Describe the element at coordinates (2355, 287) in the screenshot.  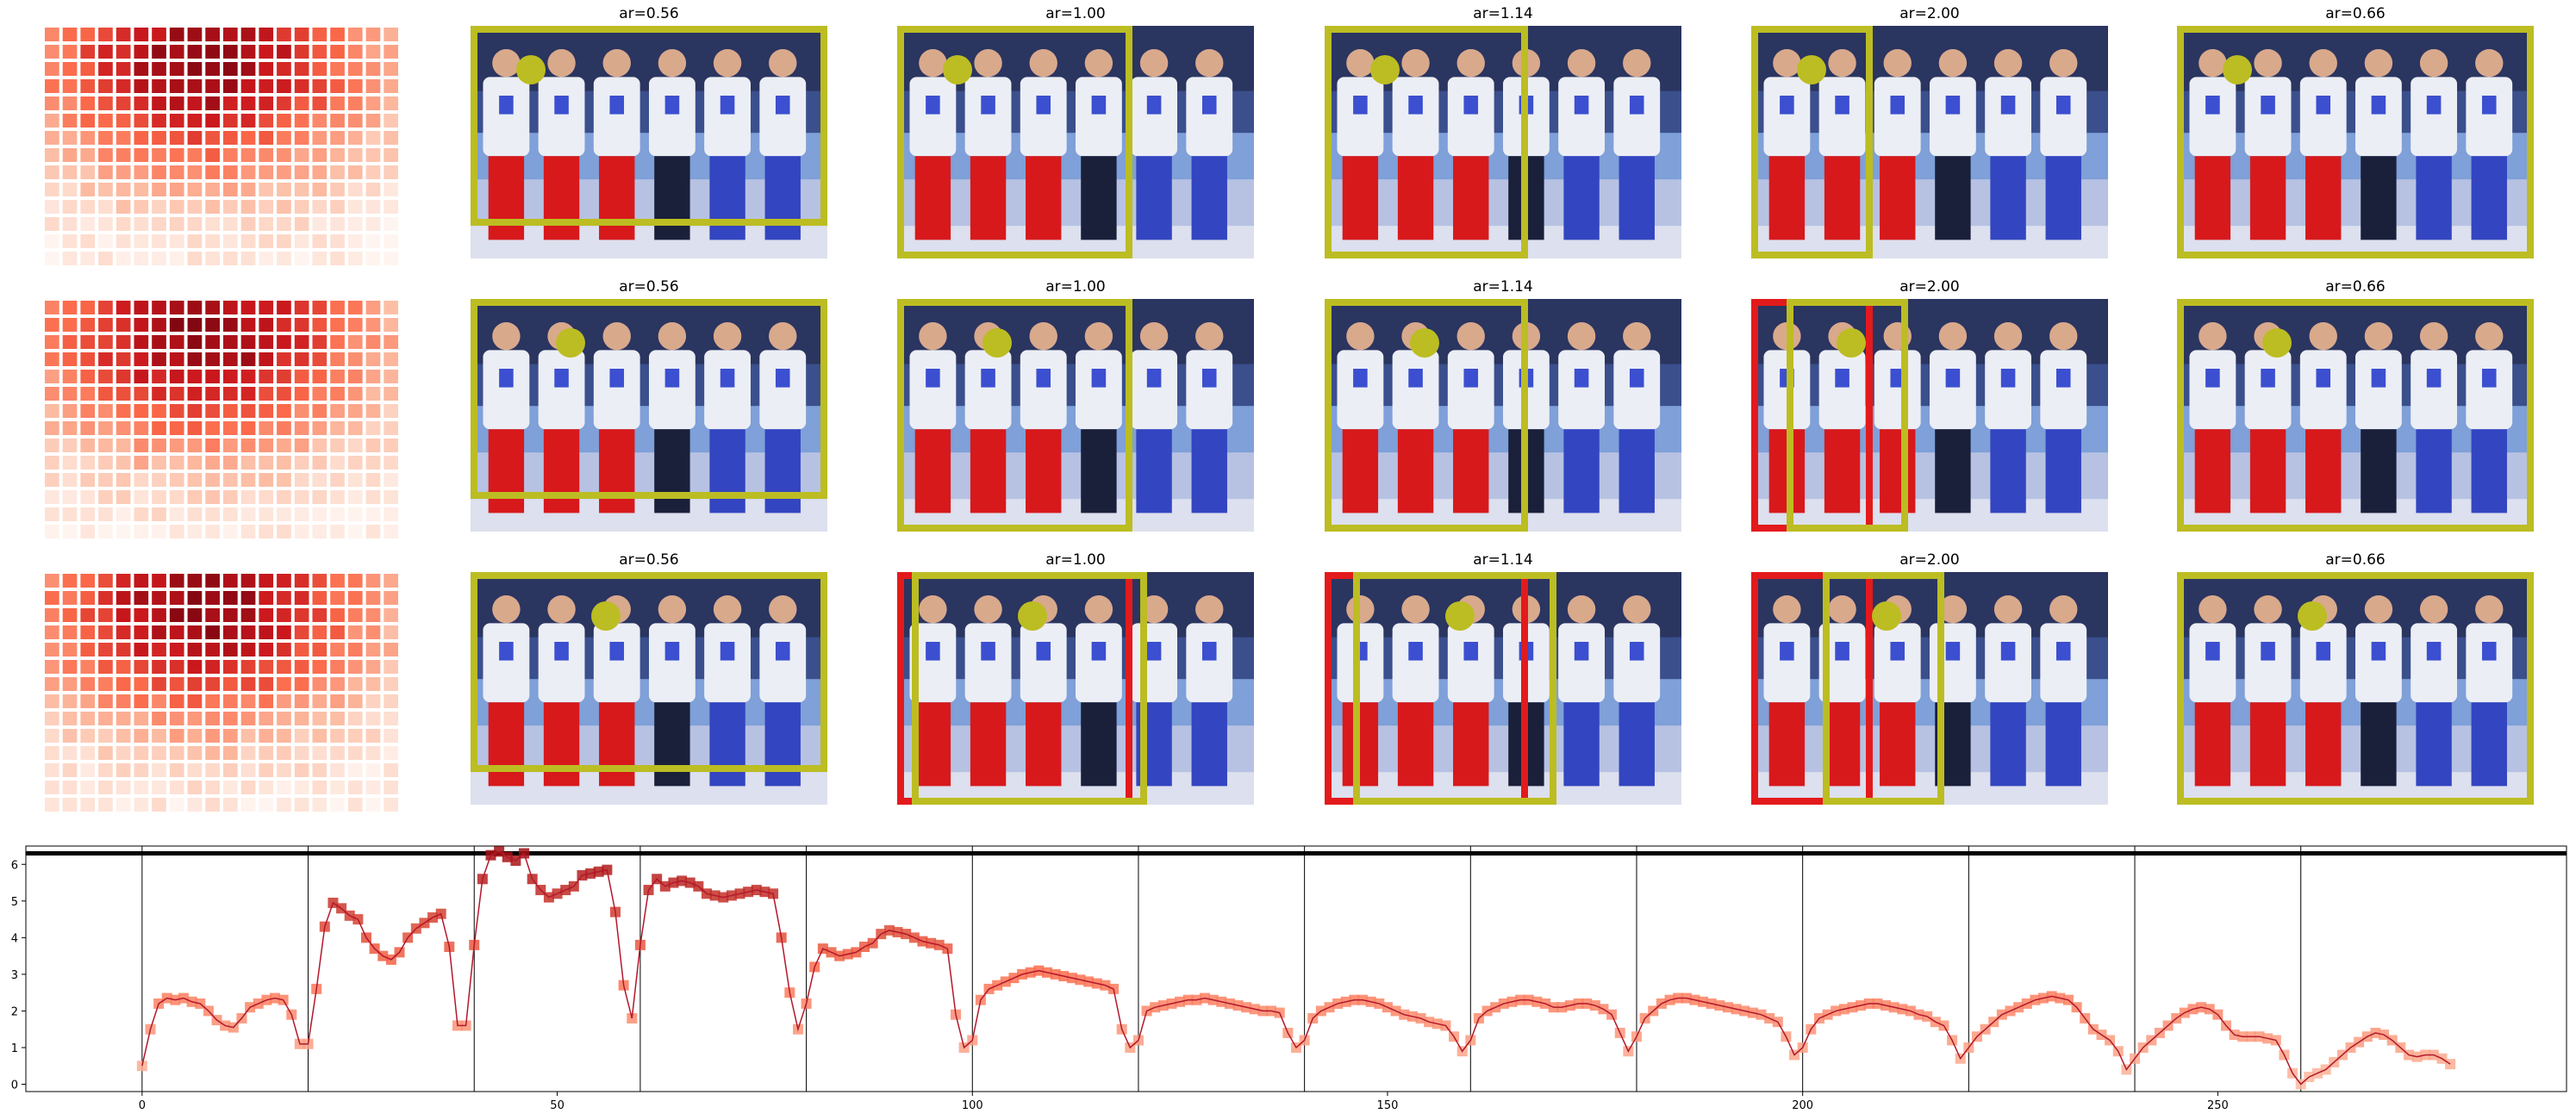
I see `panel-title: ar=0.66` at that location.